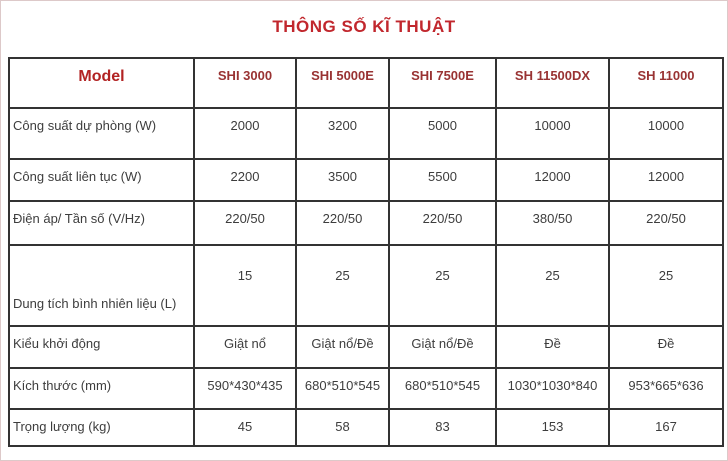 This screenshot has width=728, height=461. Describe the element at coordinates (552, 388) in the screenshot. I see `cell-value: 1030*1030*840` at that location.